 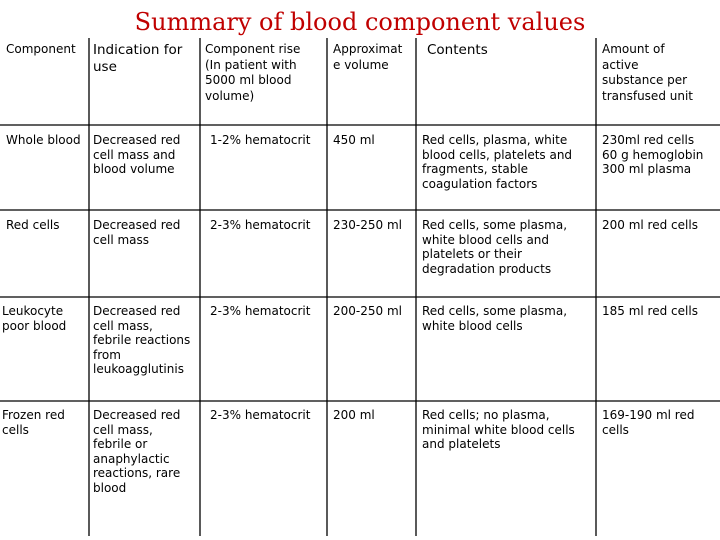 What do you see at coordinates (354, 140) in the screenshot?
I see `row-1-volume: 450 ml` at bounding box center [354, 140].